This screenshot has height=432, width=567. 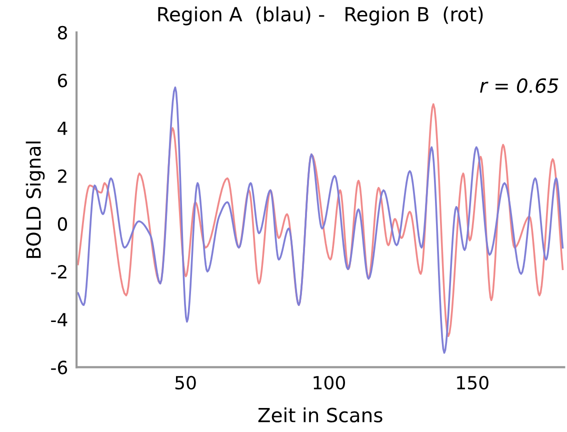 I want to click on y-tick-label: -4, so click(x=59, y=319).